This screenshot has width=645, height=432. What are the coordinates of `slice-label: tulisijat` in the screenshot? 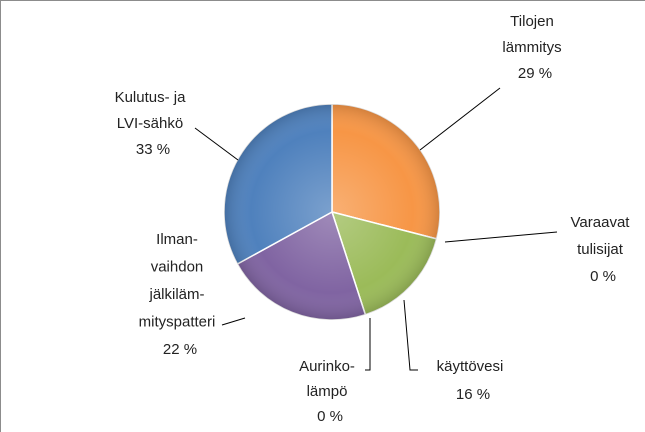 It's located at (600, 249).